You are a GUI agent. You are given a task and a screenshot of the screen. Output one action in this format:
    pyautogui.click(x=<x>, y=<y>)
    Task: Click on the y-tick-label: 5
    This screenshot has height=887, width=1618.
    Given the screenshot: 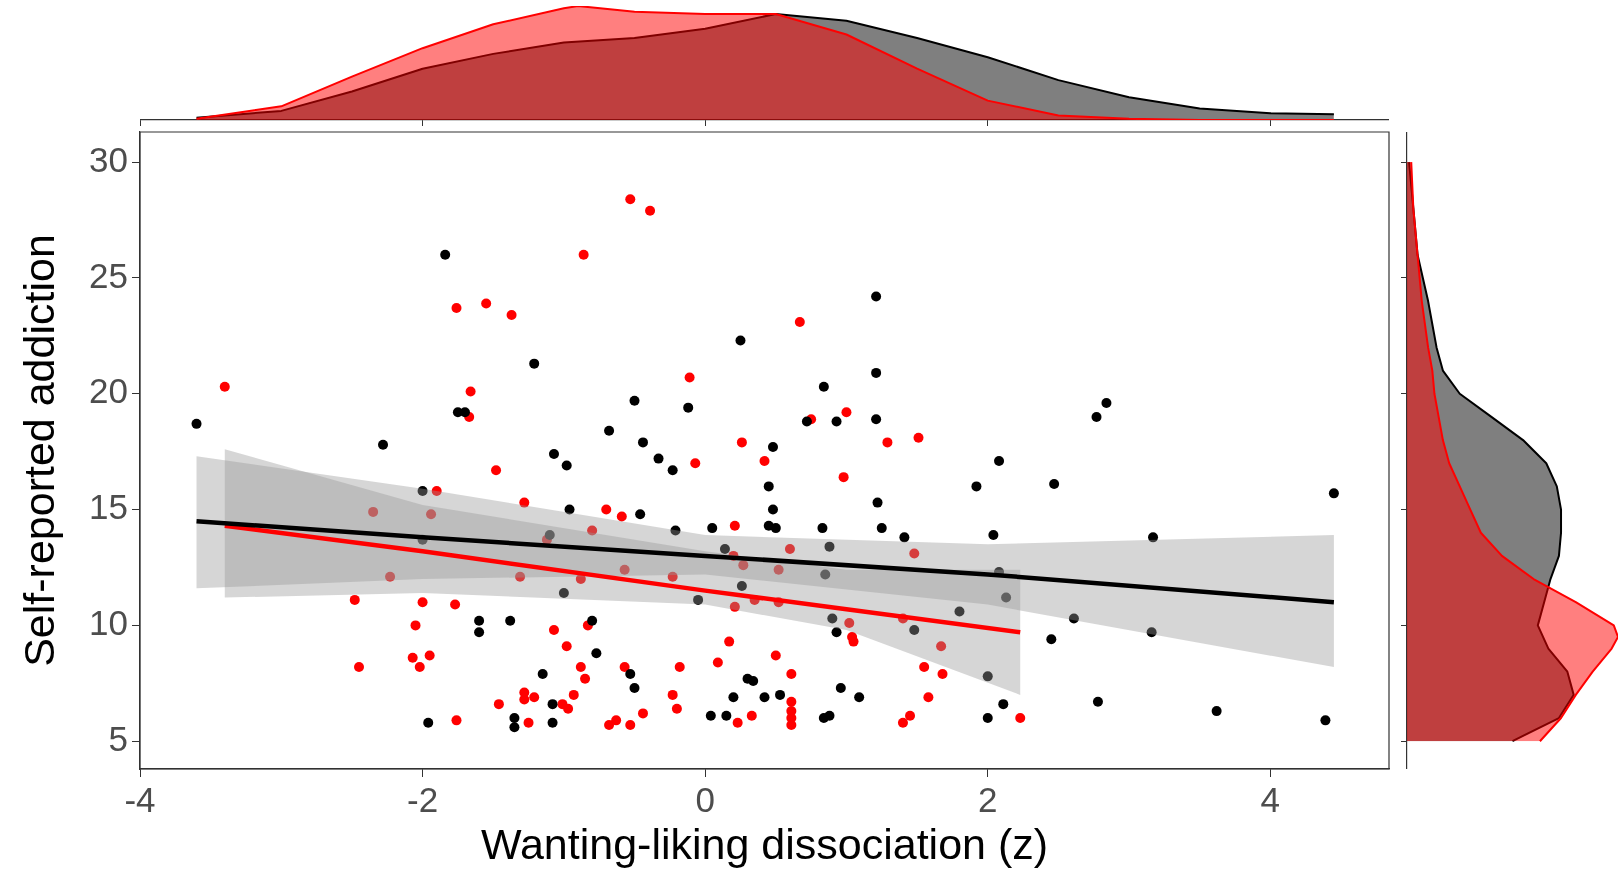 What is the action you would take?
    pyautogui.click(x=118, y=738)
    